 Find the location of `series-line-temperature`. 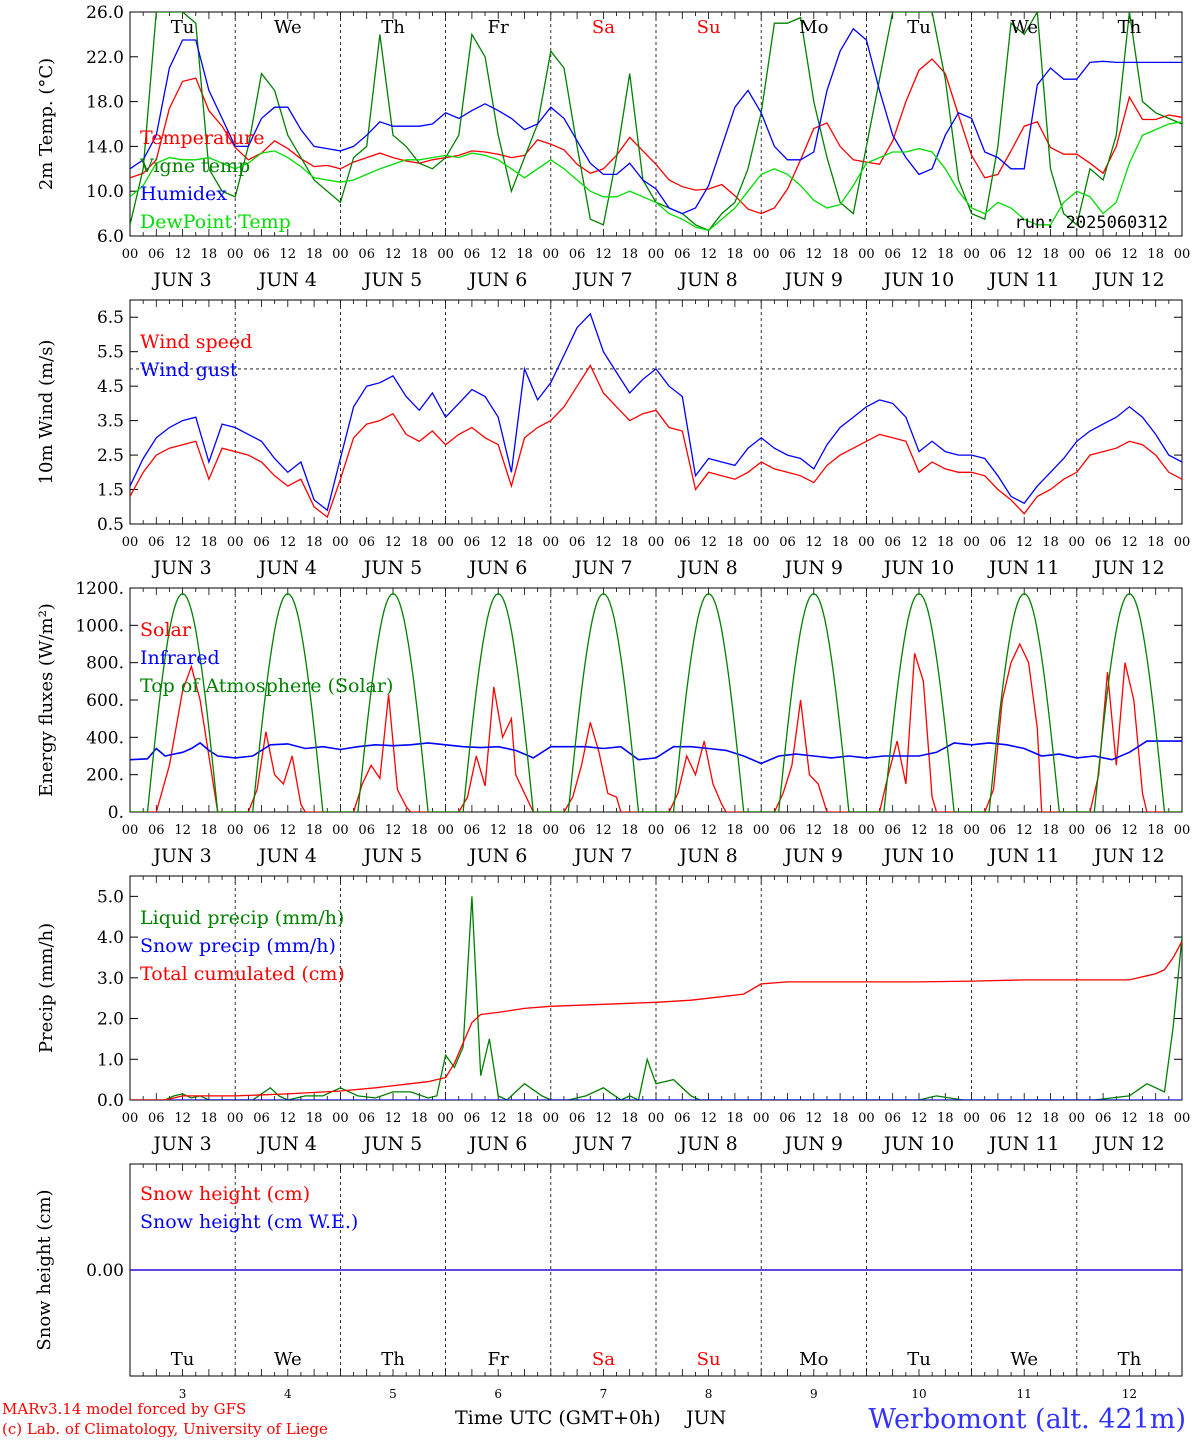

series-line-temperature is located at coordinates (656, 136).